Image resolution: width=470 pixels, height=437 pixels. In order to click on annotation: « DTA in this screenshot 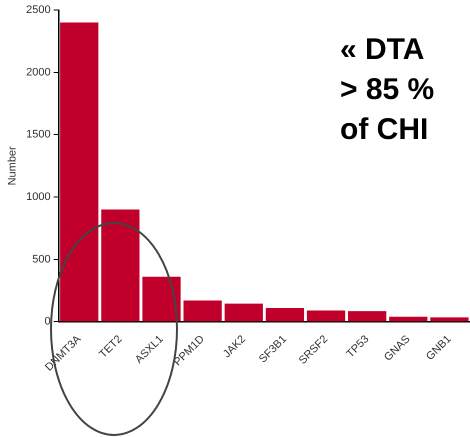, I will do `click(383, 50)`.